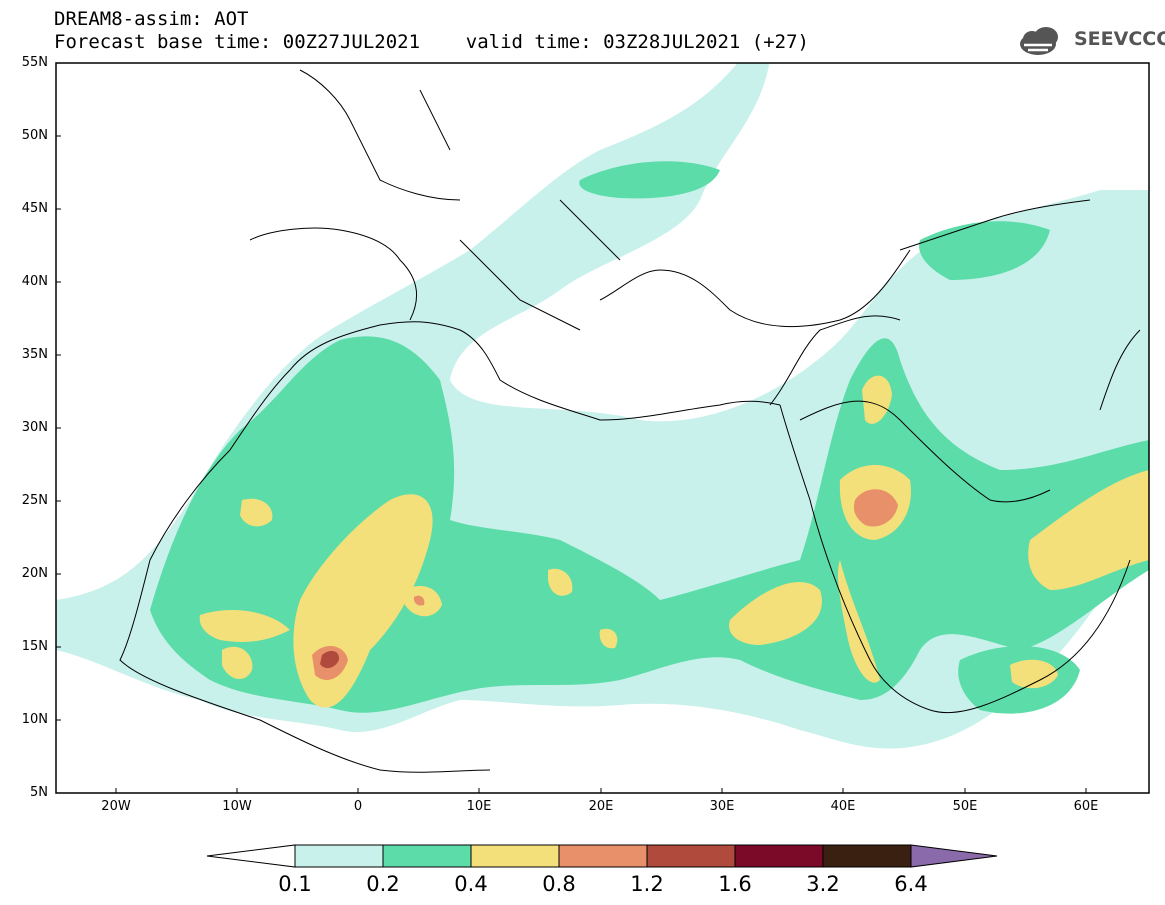  Describe the element at coordinates (965, 806) in the screenshot. I see `lon-label-50e: 50E` at that location.